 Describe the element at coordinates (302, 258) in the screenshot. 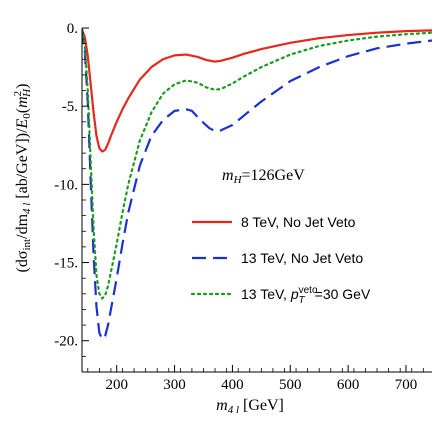

I see `legend-label-13tev: 13 TeV, No Jet Veto` at that location.